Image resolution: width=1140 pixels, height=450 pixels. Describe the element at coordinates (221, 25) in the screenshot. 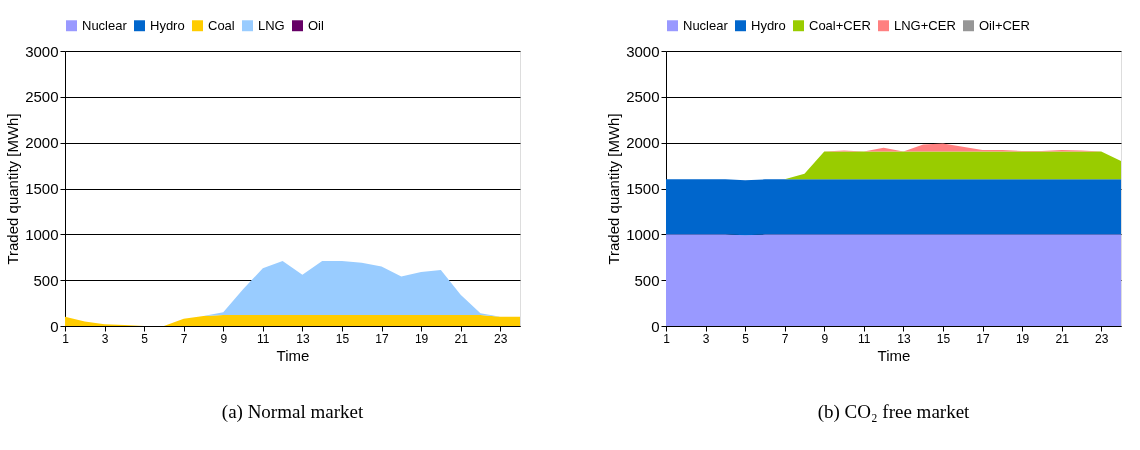

I see `legend-label: Coal` at that location.